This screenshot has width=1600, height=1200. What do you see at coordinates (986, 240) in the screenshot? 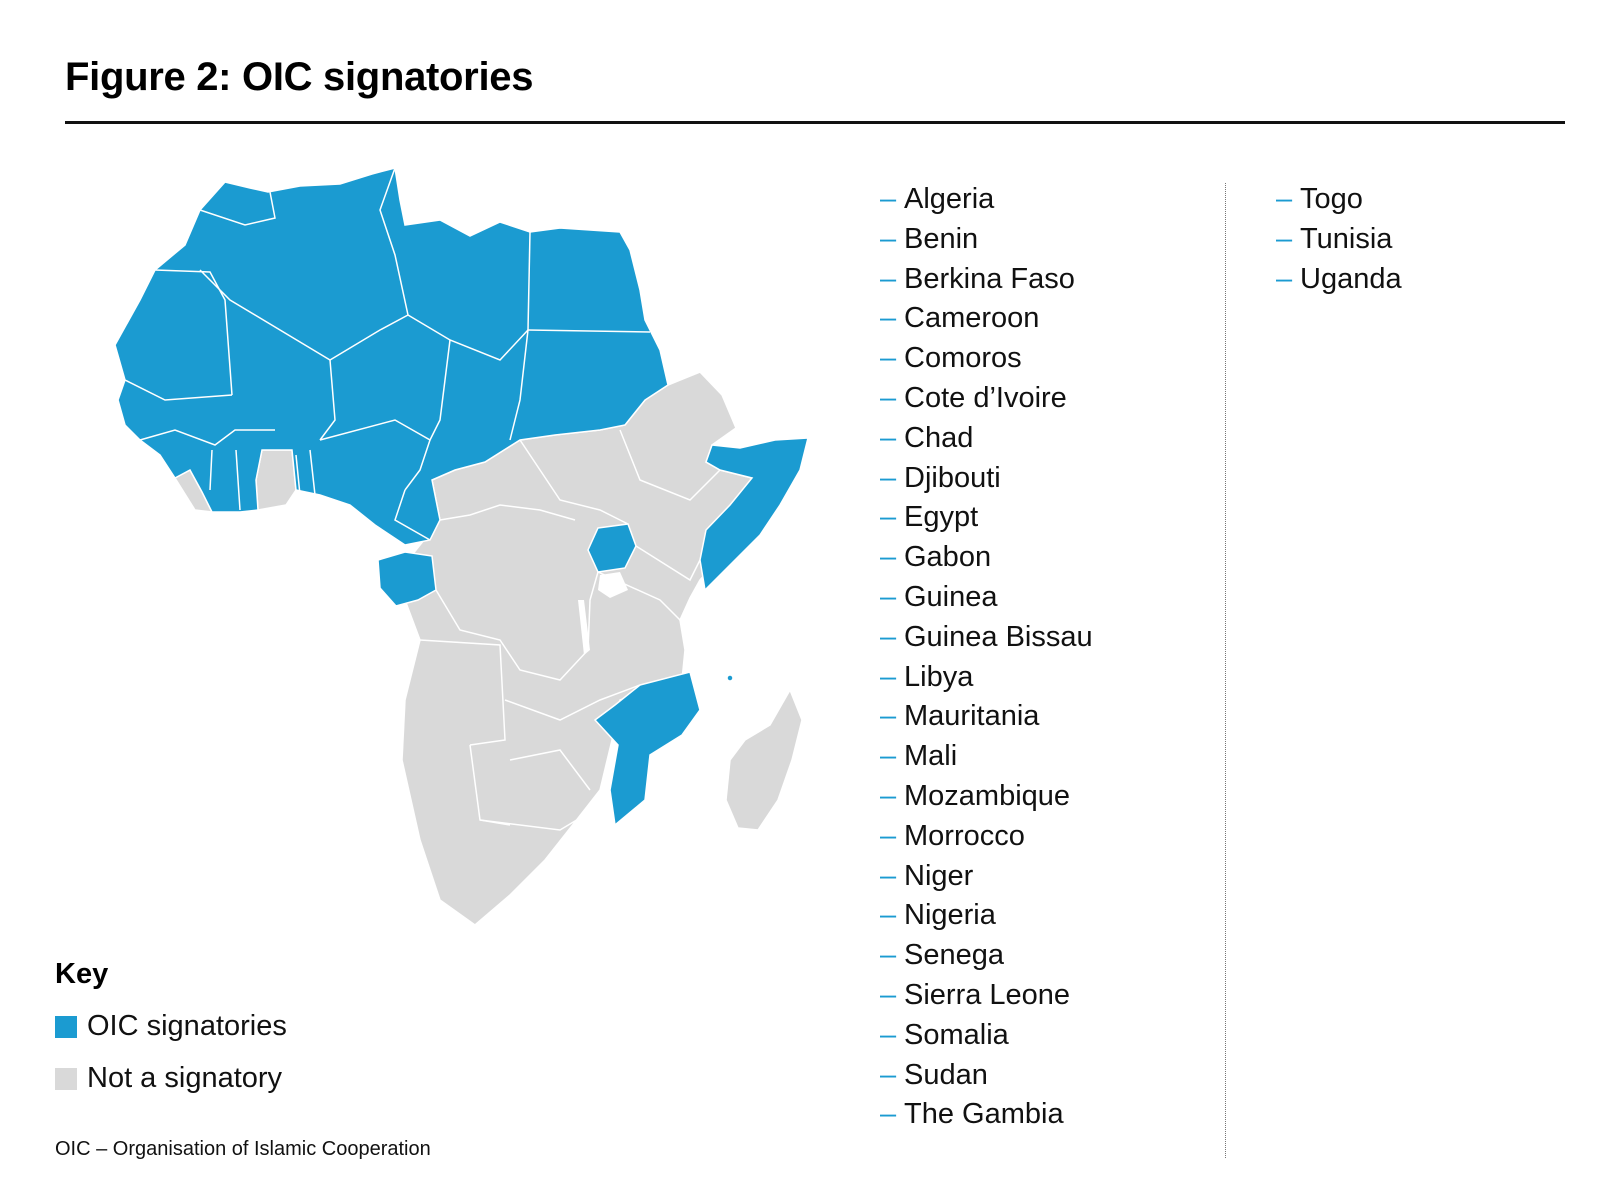
I see `country-list-item: – Benin` at bounding box center [986, 240].